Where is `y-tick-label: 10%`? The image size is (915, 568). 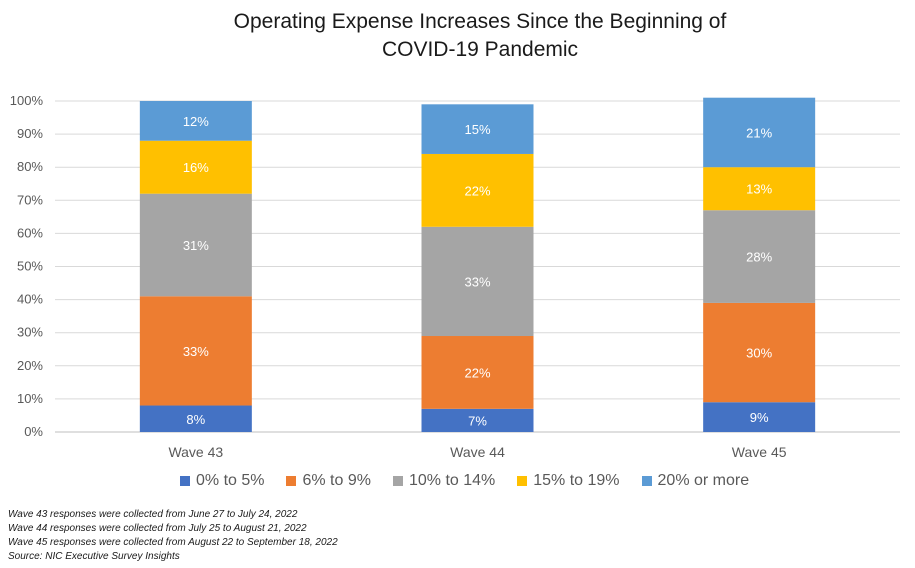 y-tick-label: 10% is located at coordinates (30, 398).